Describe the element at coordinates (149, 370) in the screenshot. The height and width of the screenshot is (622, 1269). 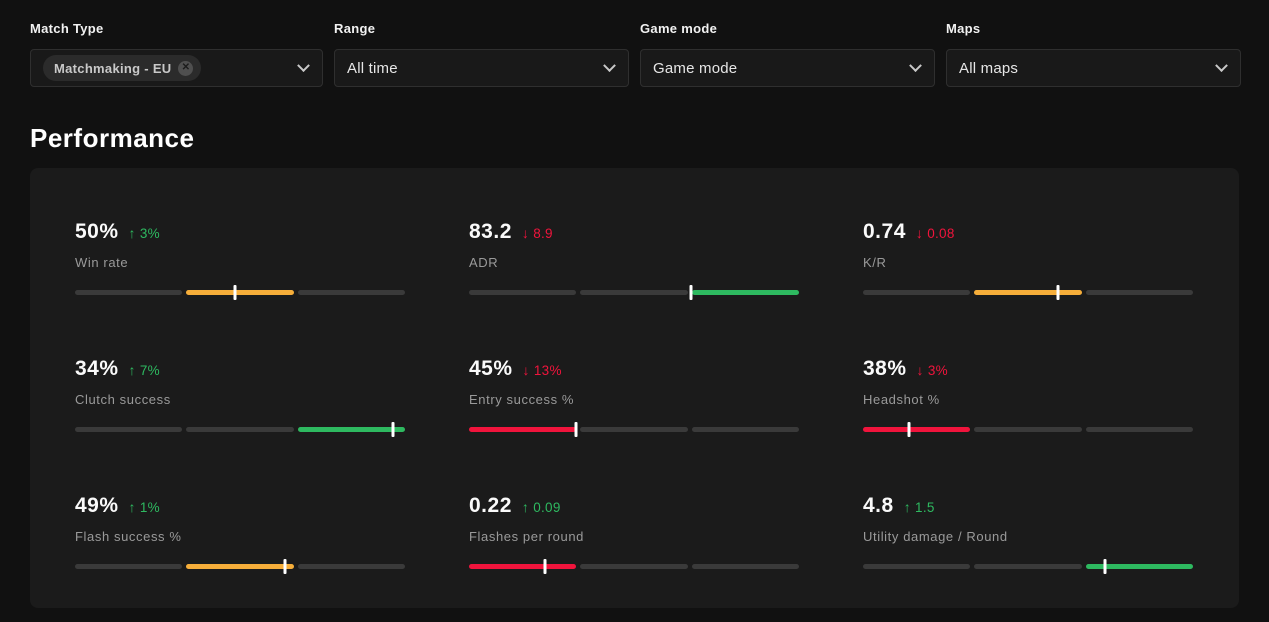
I see `stat-delta: 7%` at that location.